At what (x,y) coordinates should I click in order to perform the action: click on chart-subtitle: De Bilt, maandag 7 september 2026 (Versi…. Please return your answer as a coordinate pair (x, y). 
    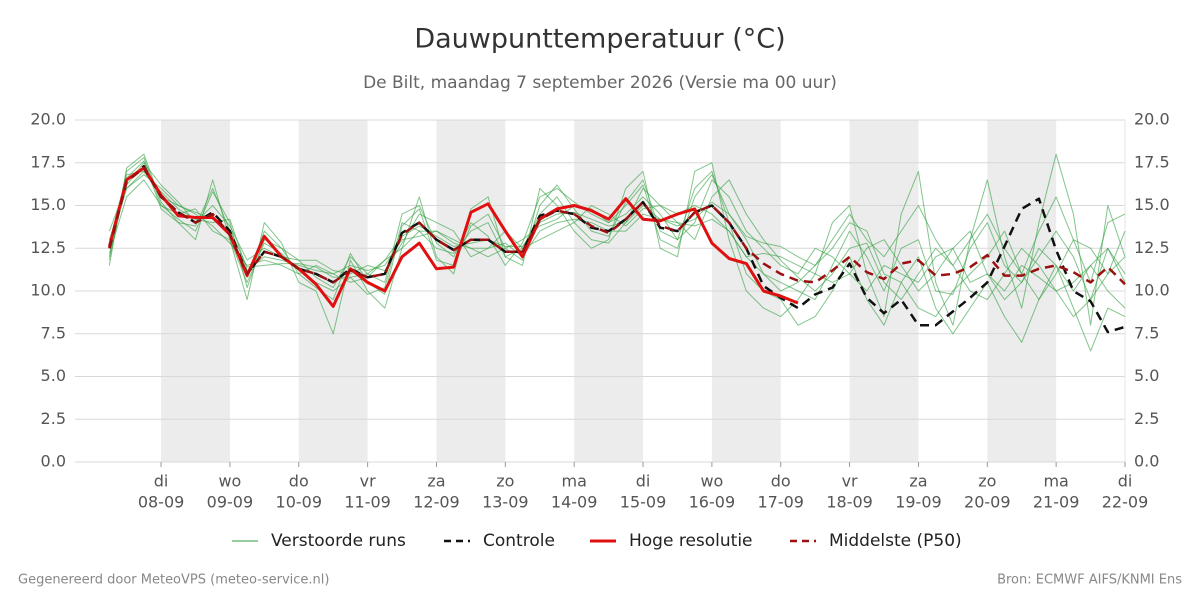
    Looking at the image, I should click on (600, 83).